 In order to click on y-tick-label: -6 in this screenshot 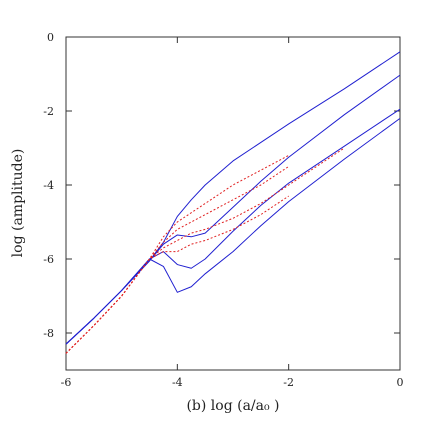, I will do `click(48, 259)`.